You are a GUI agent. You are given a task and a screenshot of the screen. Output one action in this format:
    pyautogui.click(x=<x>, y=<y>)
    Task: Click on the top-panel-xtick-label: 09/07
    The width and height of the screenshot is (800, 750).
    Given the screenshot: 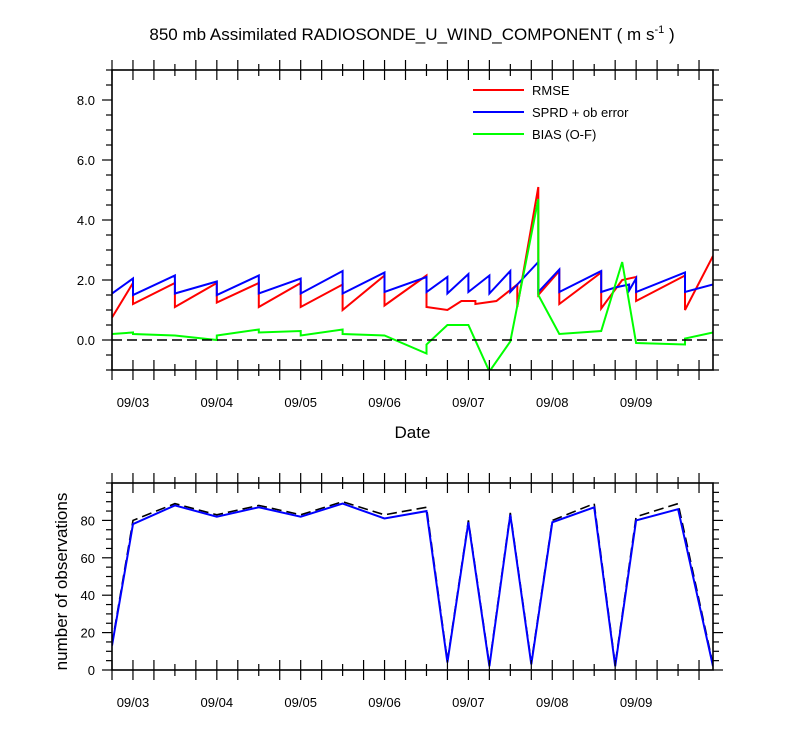 What is the action you would take?
    pyautogui.click(x=468, y=402)
    